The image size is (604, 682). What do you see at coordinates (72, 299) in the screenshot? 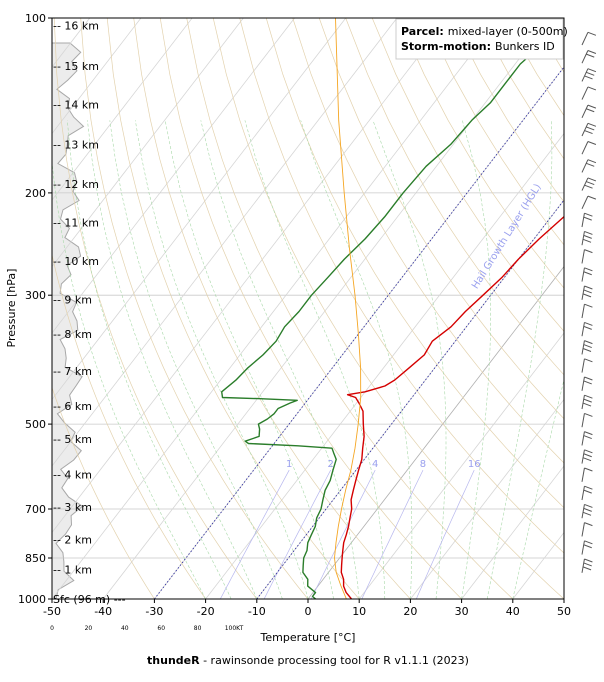
I see `height-label: -- 9 km` at bounding box center [72, 299].